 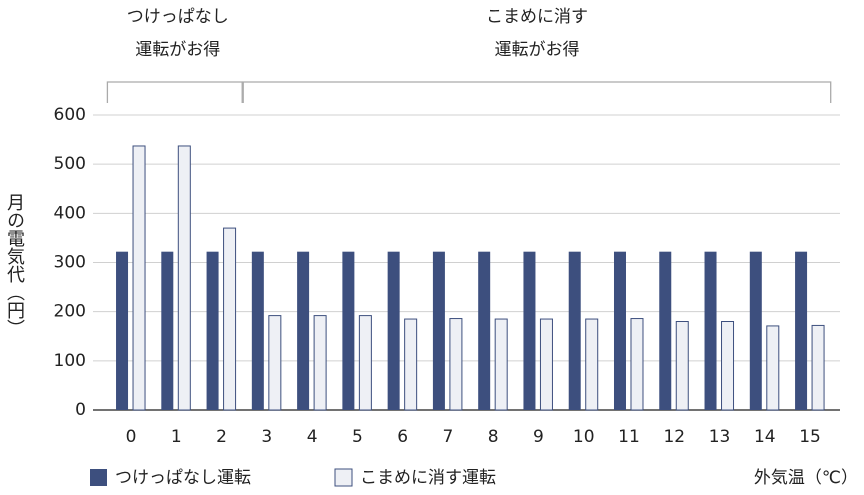 What do you see at coordinates (176, 437) in the screenshot?
I see `x-tick-label: 1` at bounding box center [176, 437].